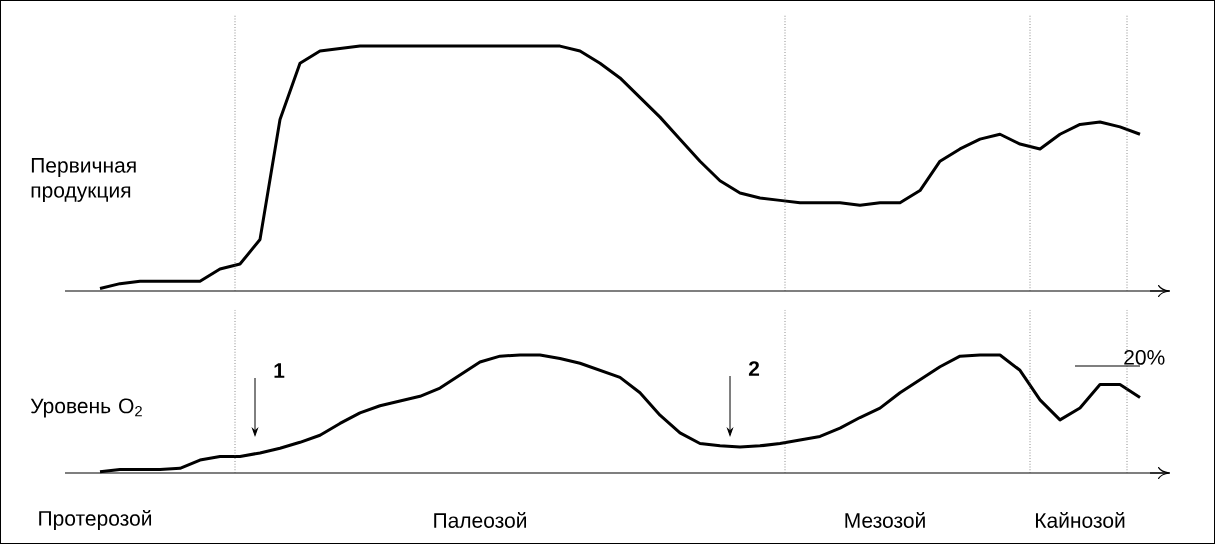  Describe the element at coordinates (754, 368) in the screenshot. I see `annotation: 2` at that location.